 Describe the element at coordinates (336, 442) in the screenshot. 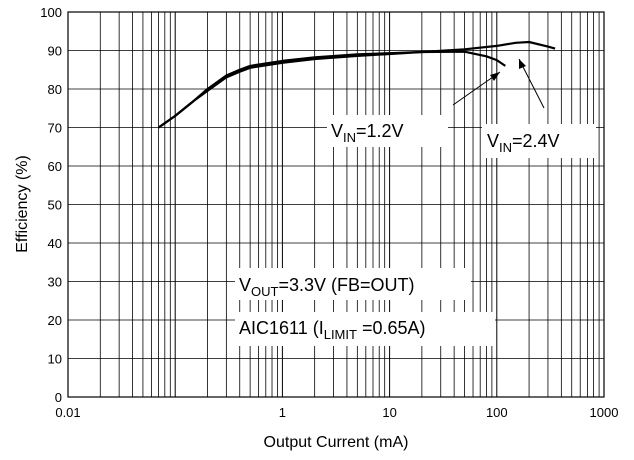

I see `x-axis-title: Output Current (mA)` at that location.